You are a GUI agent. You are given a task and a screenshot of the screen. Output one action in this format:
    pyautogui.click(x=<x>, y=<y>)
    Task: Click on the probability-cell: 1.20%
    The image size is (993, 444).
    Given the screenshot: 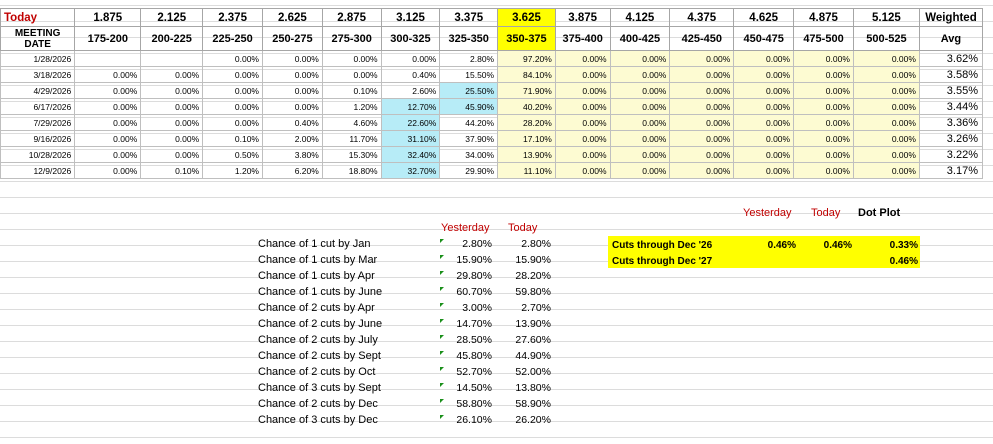 What is the action you would take?
    pyautogui.click(x=351, y=106)
    